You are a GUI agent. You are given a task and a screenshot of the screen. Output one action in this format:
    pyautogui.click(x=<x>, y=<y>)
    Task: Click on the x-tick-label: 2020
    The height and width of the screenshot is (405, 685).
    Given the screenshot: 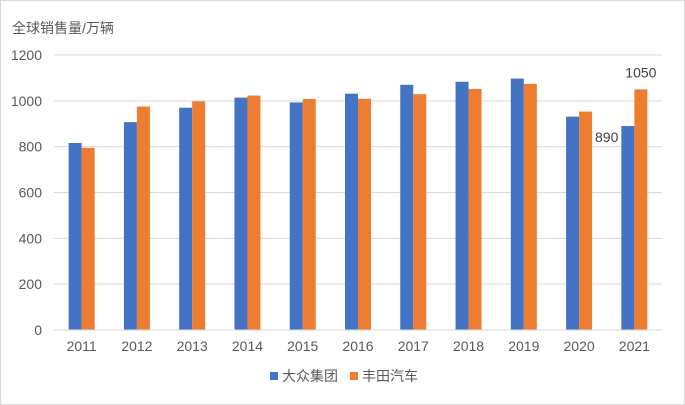 What is the action you would take?
    pyautogui.click(x=579, y=346)
    